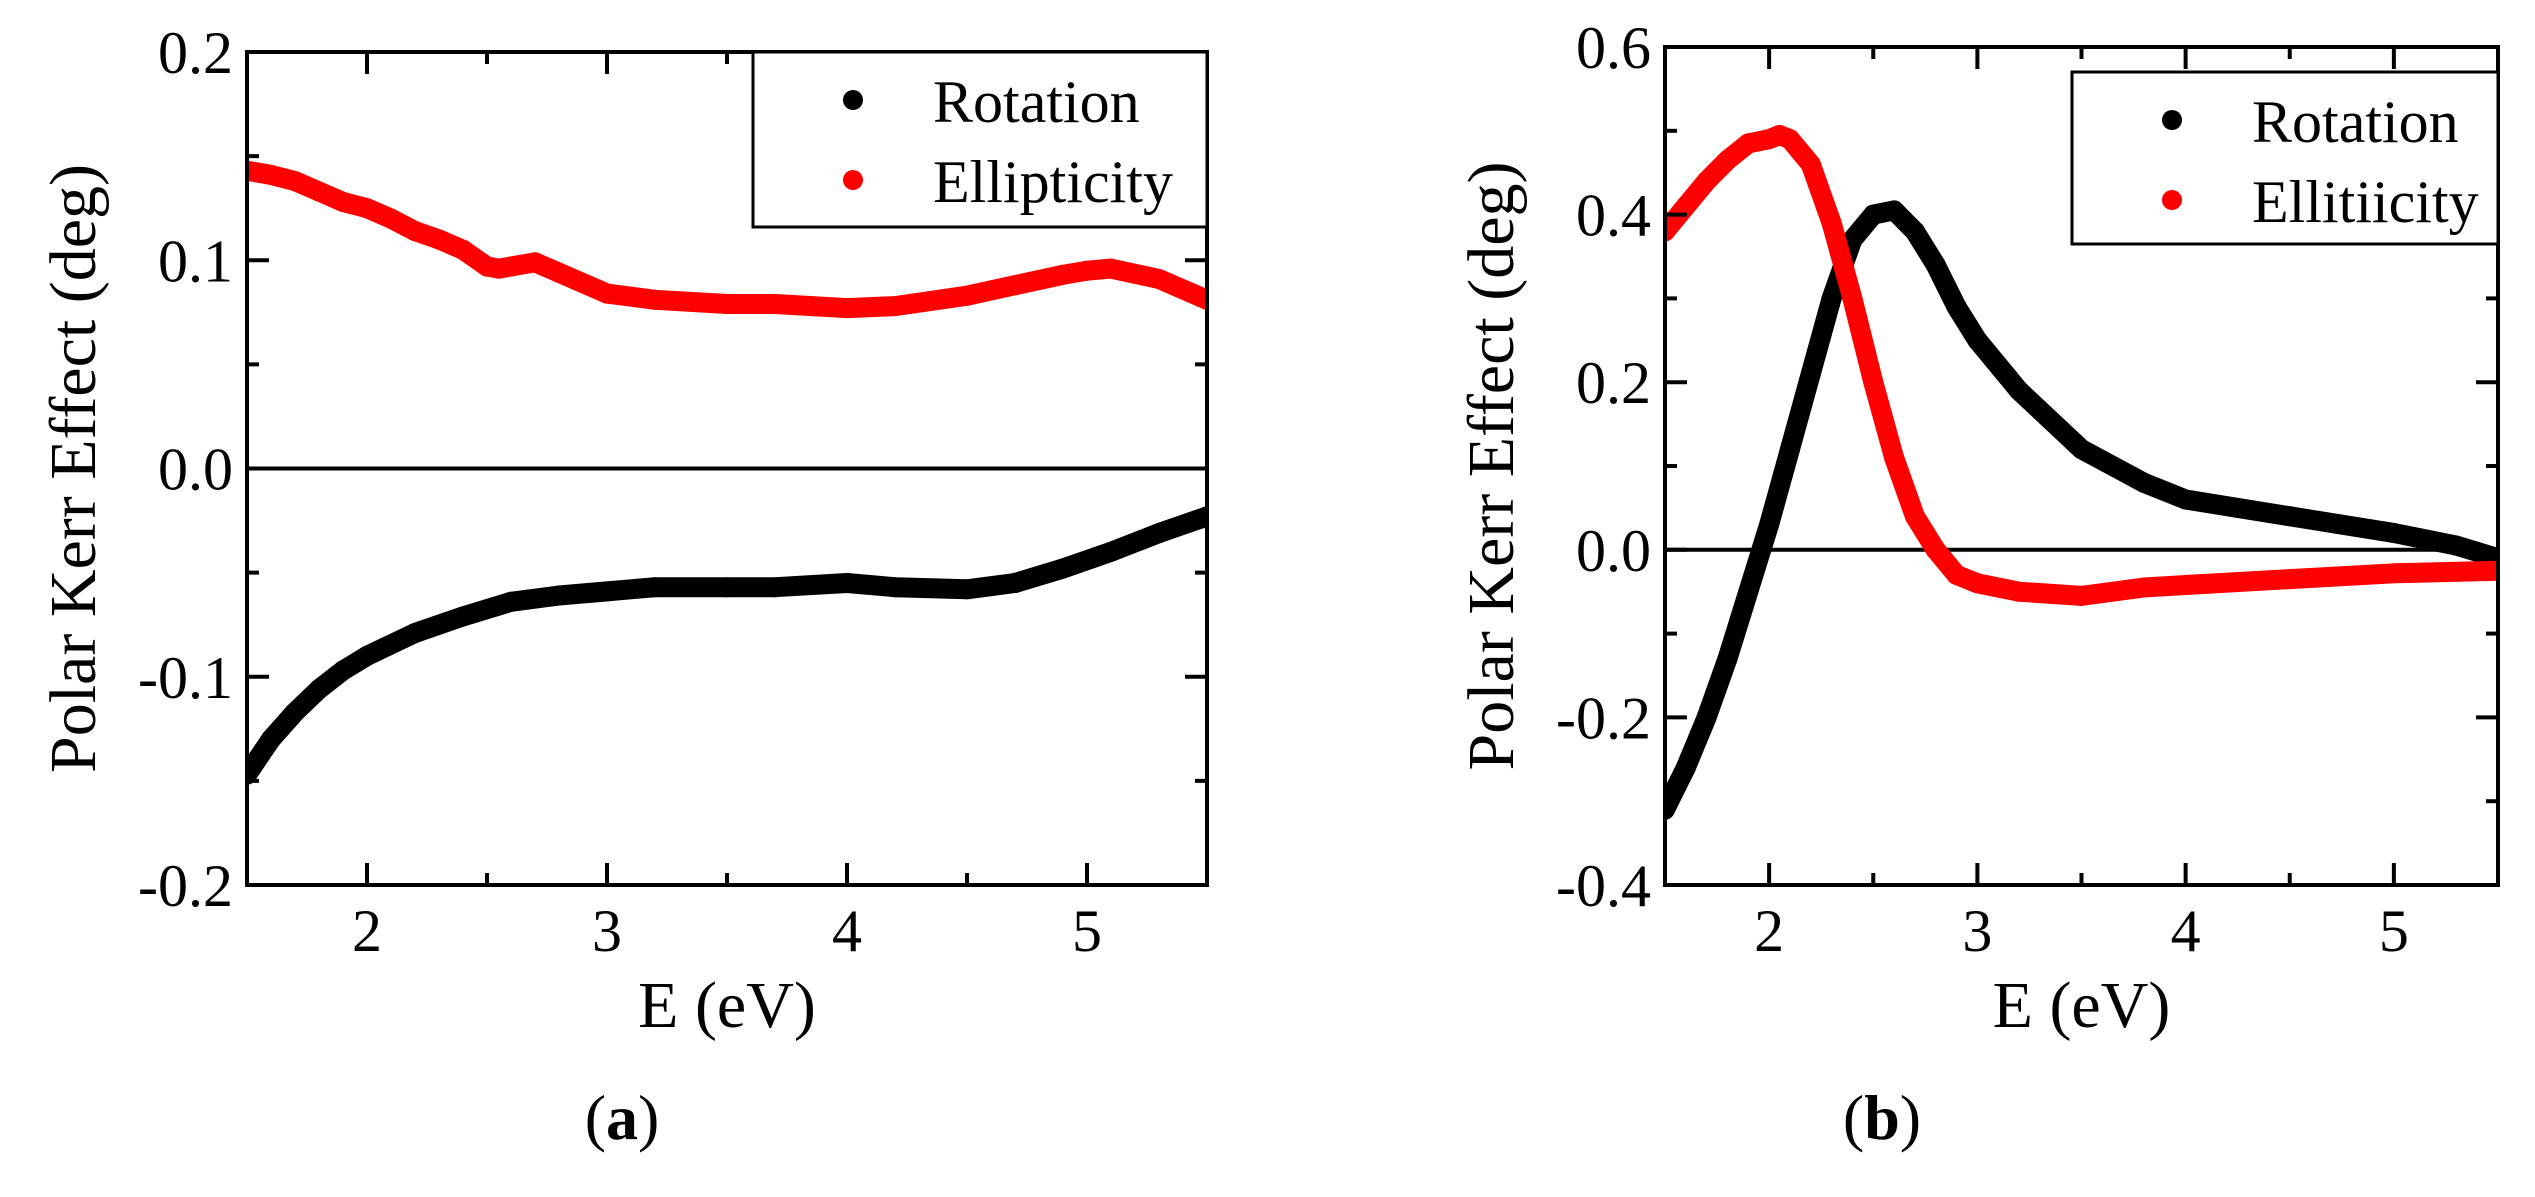  What do you see at coordinates (2172, 200) in the screenshot?
I see `legend-marker-ellitiicity` at bounding box center [2172, 200].